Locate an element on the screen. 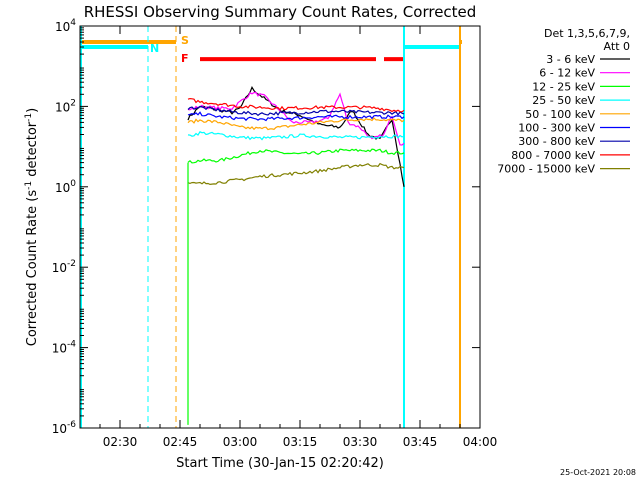 The image size is (640, 480). legend-label-6-12-kev: 6 - 12 keV is located at coordinates (567, 73).